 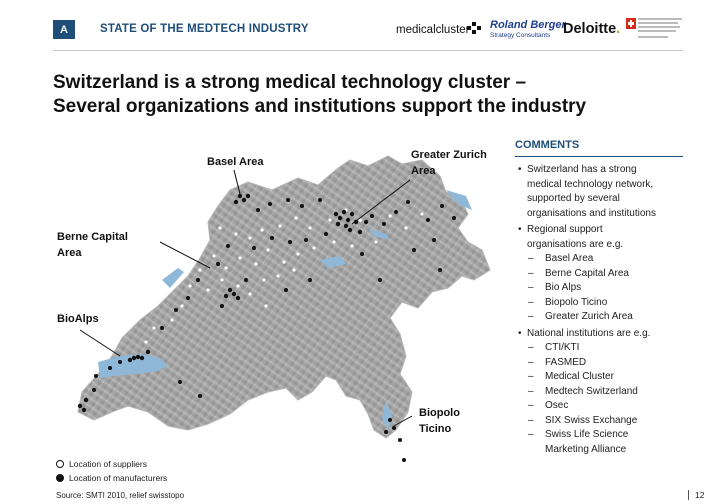 What do you see at coordinates (599, 148) in the screenshot?
I see `comments-heading: COMMENTS` at bounding box center [599, 148].